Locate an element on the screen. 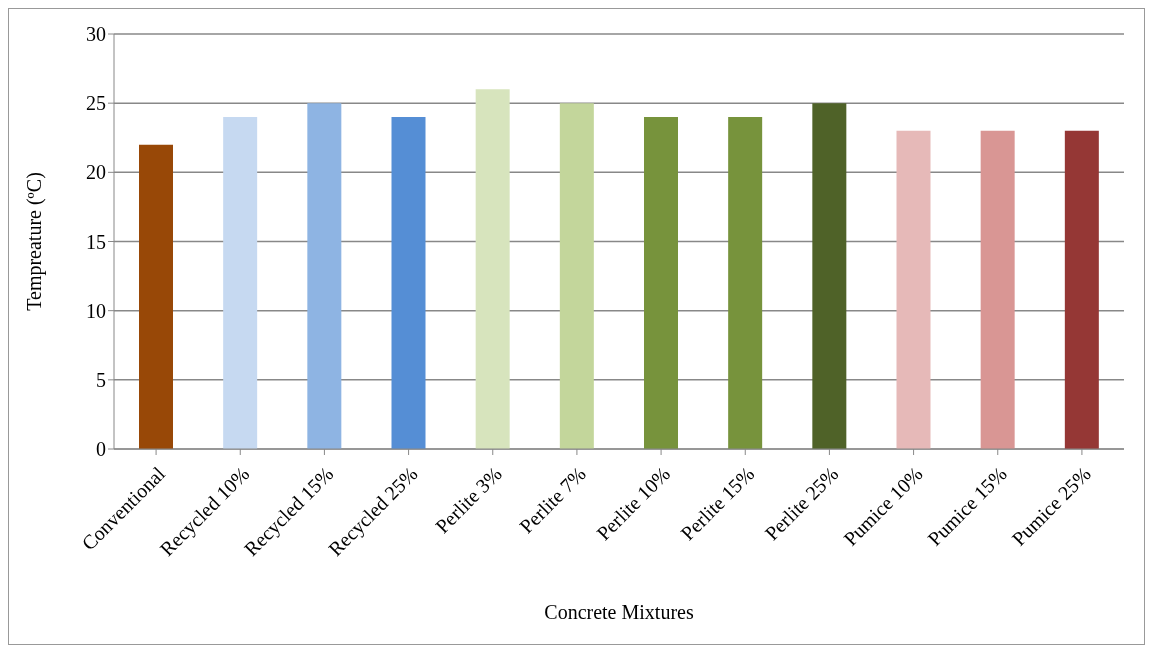 The height and width of the screenshot is (651, 1151). y-tick-label: 0 is located at coordinates (101, 449).